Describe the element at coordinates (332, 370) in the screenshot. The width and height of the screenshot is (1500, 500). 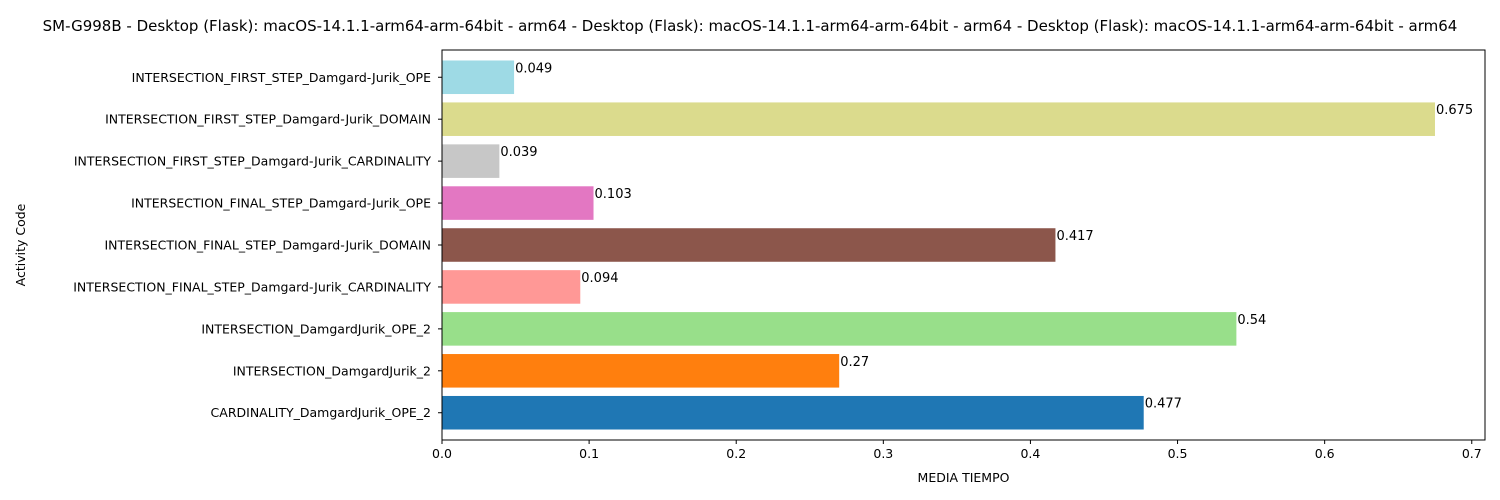
I see `y-tick-label: INTERSECTION_DamgardJurik_2` at that location.